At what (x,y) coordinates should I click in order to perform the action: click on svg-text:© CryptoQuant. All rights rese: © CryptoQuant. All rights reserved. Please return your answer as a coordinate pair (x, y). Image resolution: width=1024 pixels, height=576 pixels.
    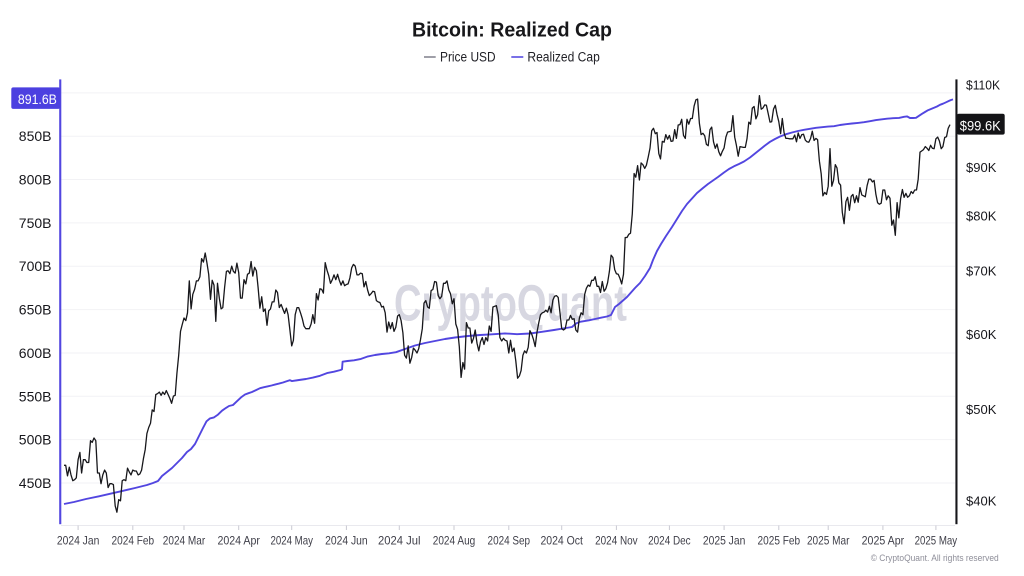
    Looking at the image, I should click on (935, 558).